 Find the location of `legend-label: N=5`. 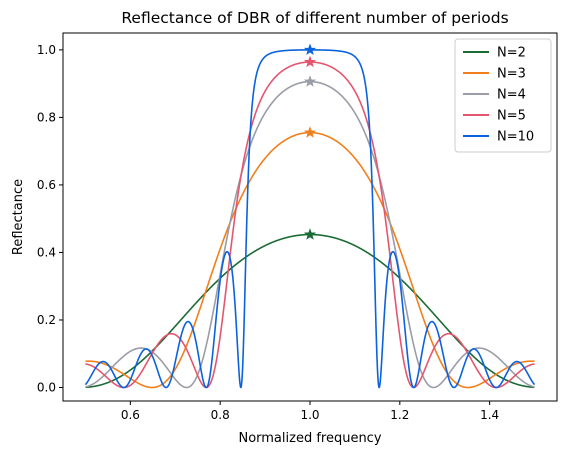

legend-label: N=5 is located at coordinates (511, 116).